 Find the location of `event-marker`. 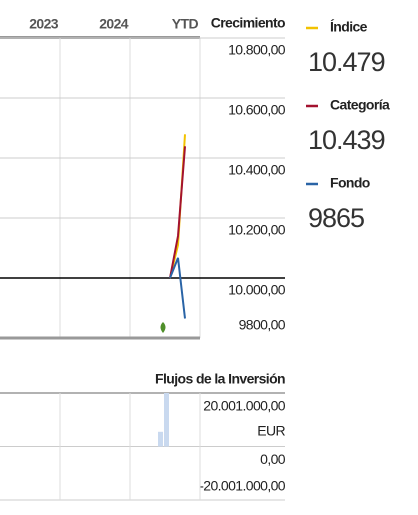

event-marker is located at coordinates (163, 327).